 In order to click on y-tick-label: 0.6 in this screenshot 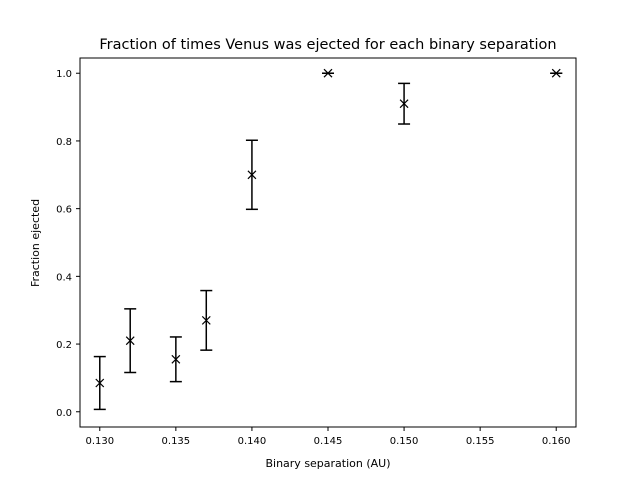, I will do `click(64, 210)`.